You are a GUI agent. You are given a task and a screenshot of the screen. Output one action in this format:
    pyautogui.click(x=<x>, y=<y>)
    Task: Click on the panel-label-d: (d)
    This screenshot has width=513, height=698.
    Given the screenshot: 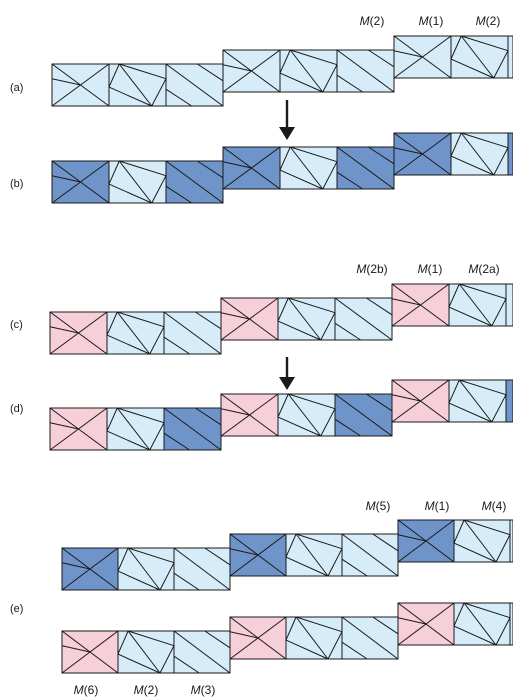 What is the action you would take?
    pyautogui.click(x=16, y=409)
    